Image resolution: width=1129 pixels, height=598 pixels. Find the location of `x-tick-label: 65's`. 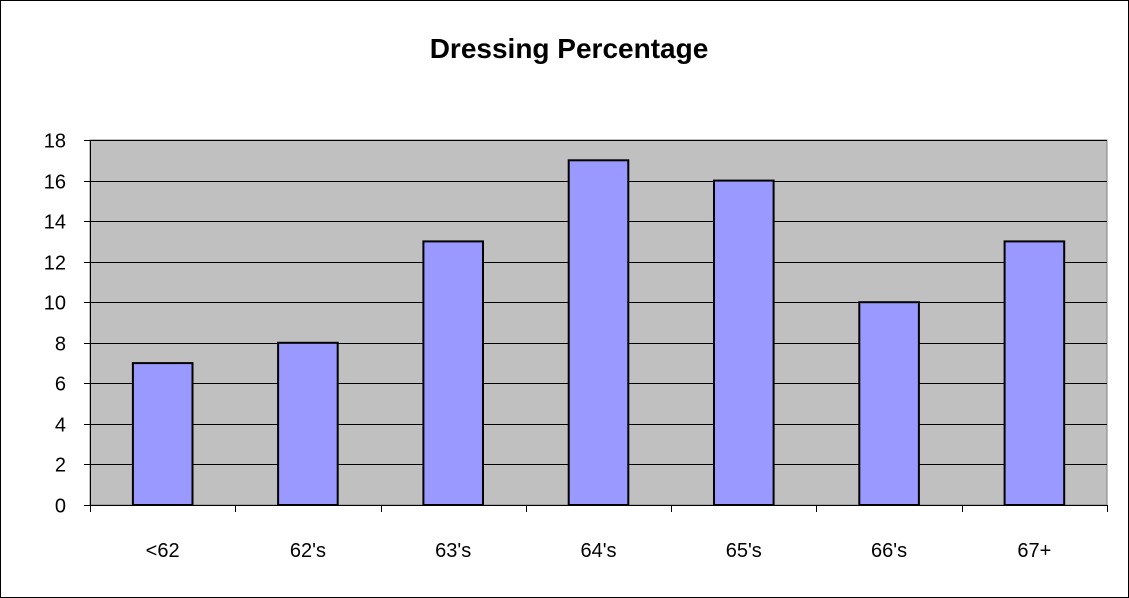

x-tick-label: 65's is located at coordinates (744, 551).